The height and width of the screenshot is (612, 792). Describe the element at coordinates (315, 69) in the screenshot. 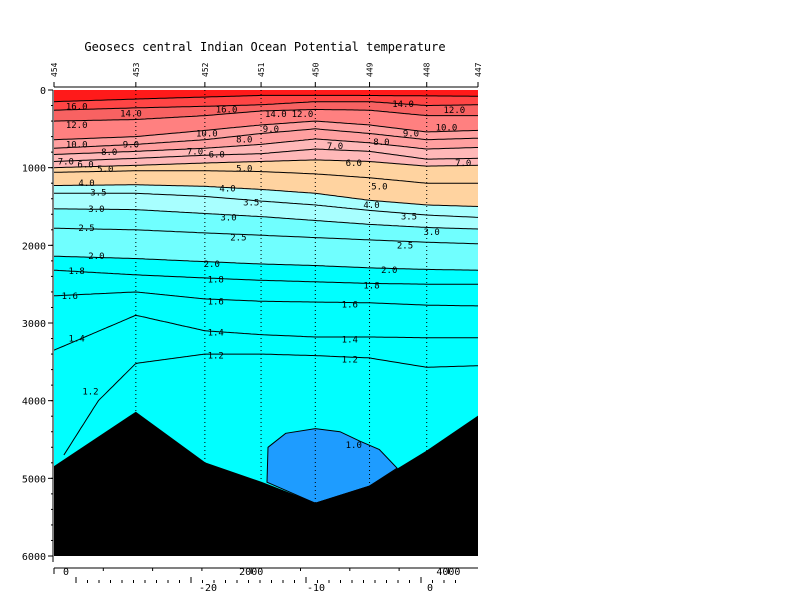

I see `station-label-450: 450` at that location.